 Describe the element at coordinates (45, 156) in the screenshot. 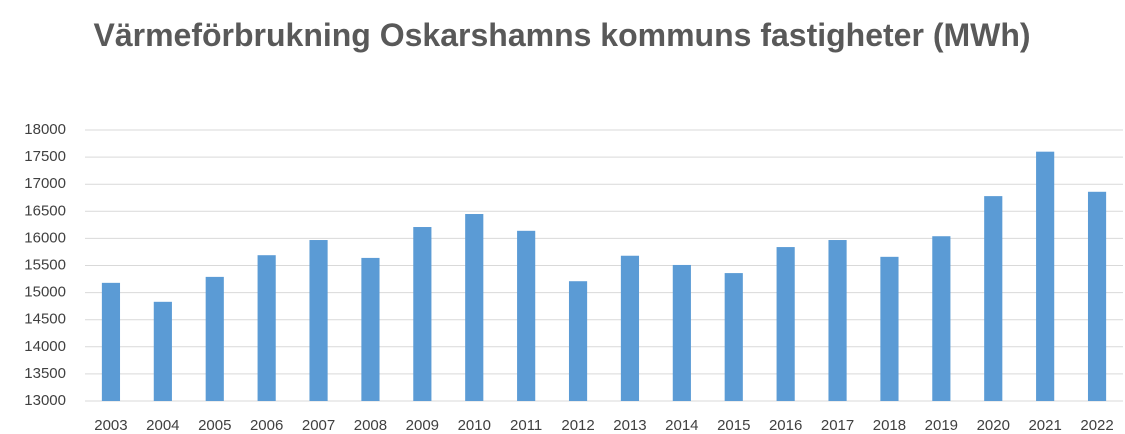

I see `y-tick-label: 17500` at that location.